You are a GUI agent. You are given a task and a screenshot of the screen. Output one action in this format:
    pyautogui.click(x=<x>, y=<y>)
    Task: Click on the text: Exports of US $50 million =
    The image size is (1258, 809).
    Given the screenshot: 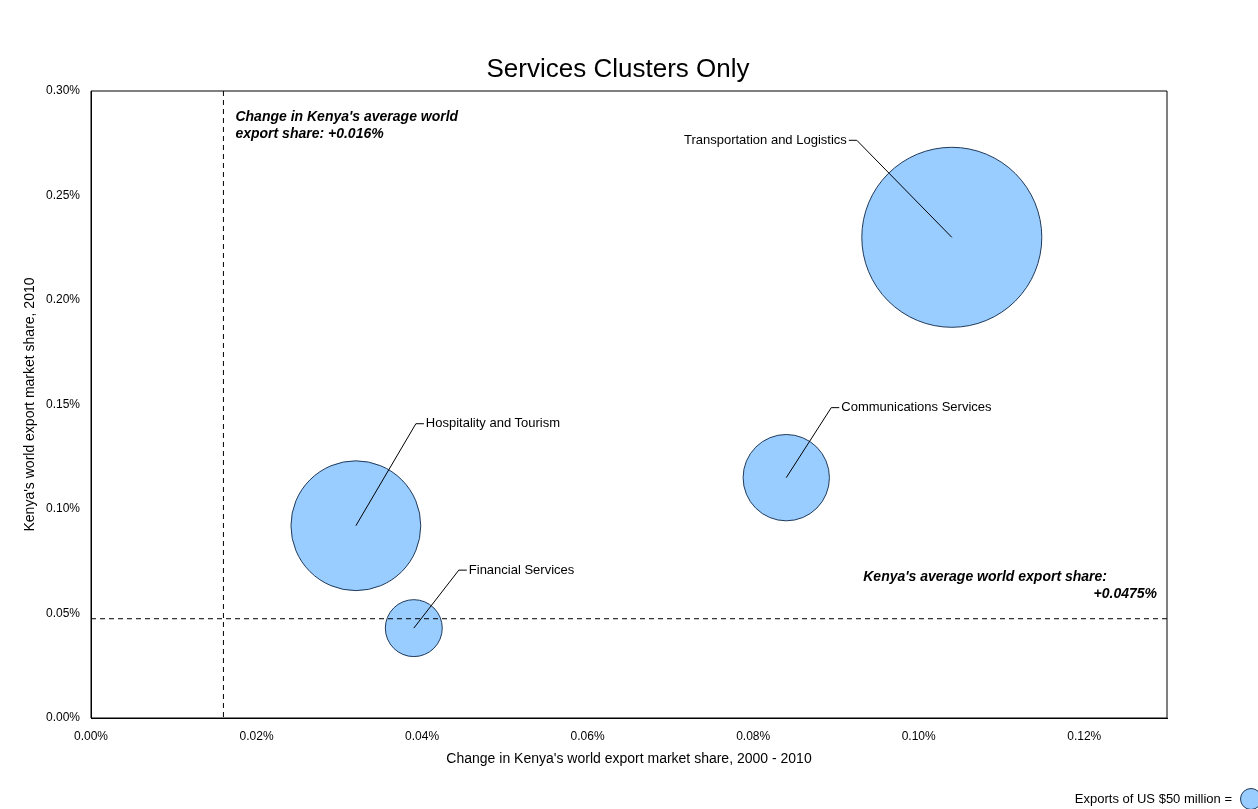 What is the action you would take?
    pyautogui.click(x=1153, y=798)
    